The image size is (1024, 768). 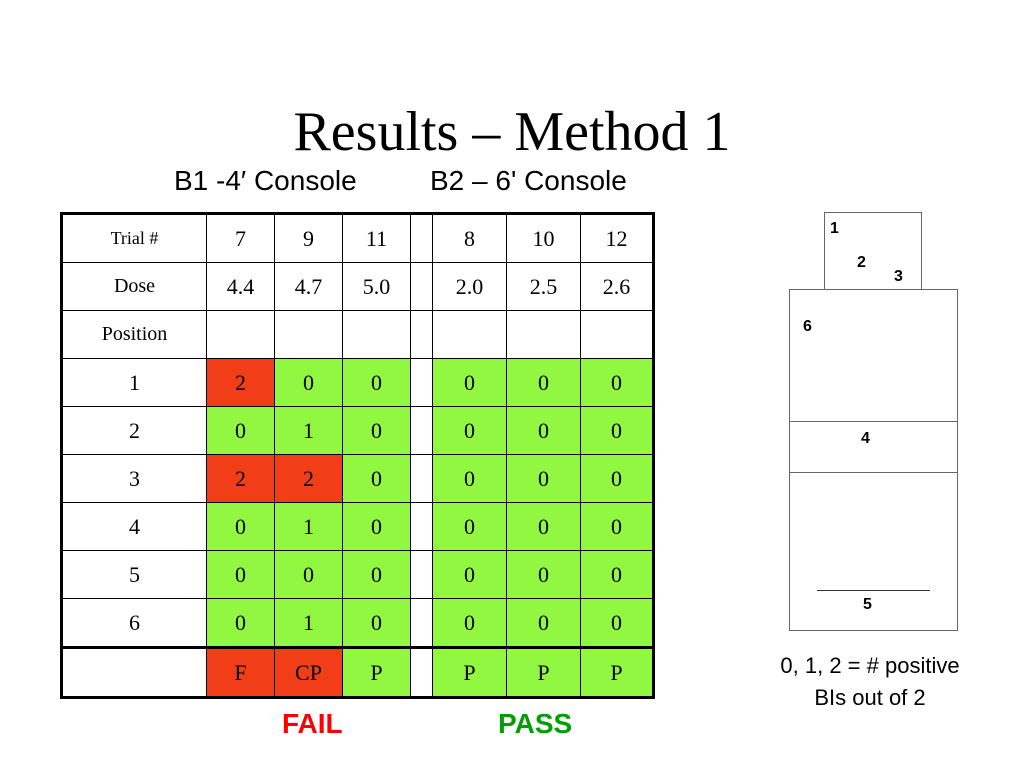 What do you see at coordinates (873, 251) in the screenshot?
I see `diagram-top-compartment` at bounding box center [873, 251].